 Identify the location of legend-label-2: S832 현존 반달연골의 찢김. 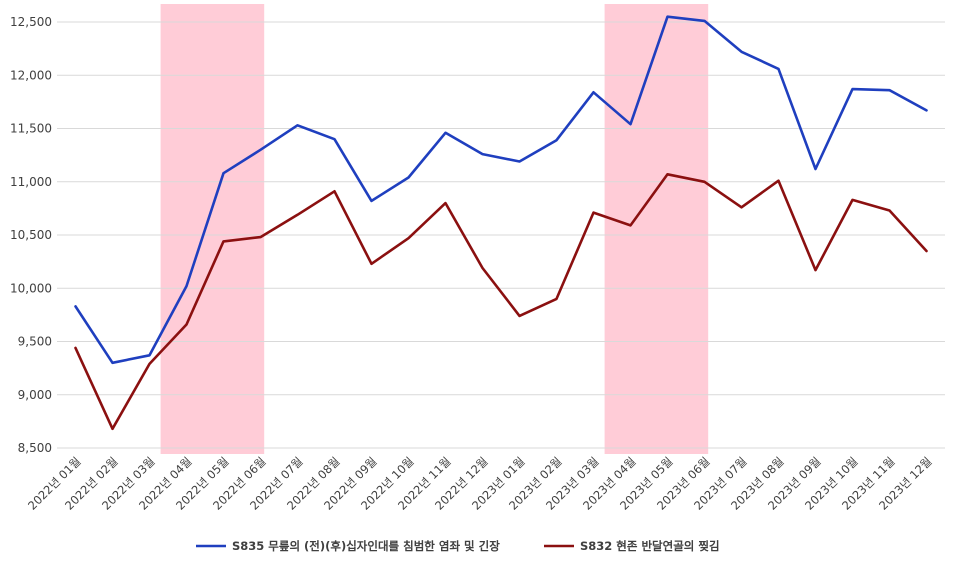
(650, 546).